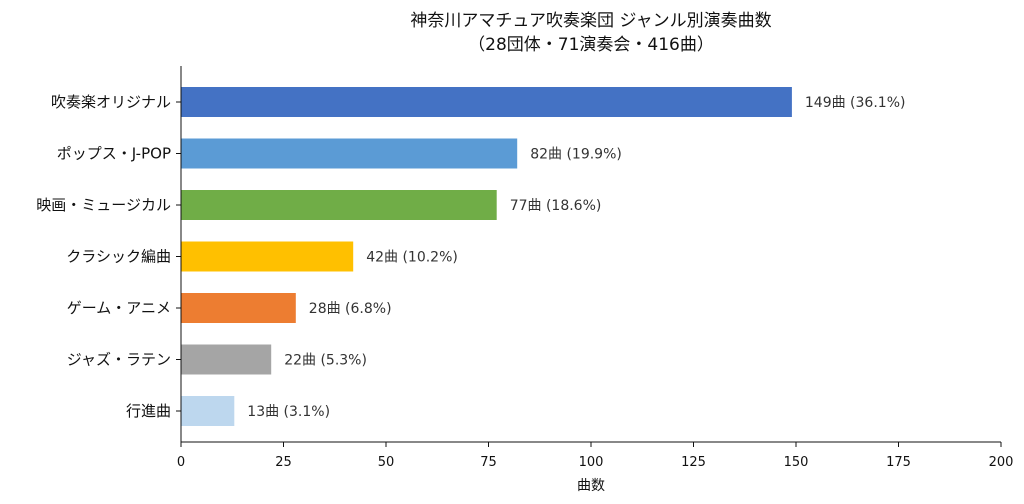  What do you see at coordinates (590, 21) in the screenshot?
I see `chart-title: 神奈川アマチュア吹奏楽団 ジャンル別演奏曲数` at bounding box center [590, 21].